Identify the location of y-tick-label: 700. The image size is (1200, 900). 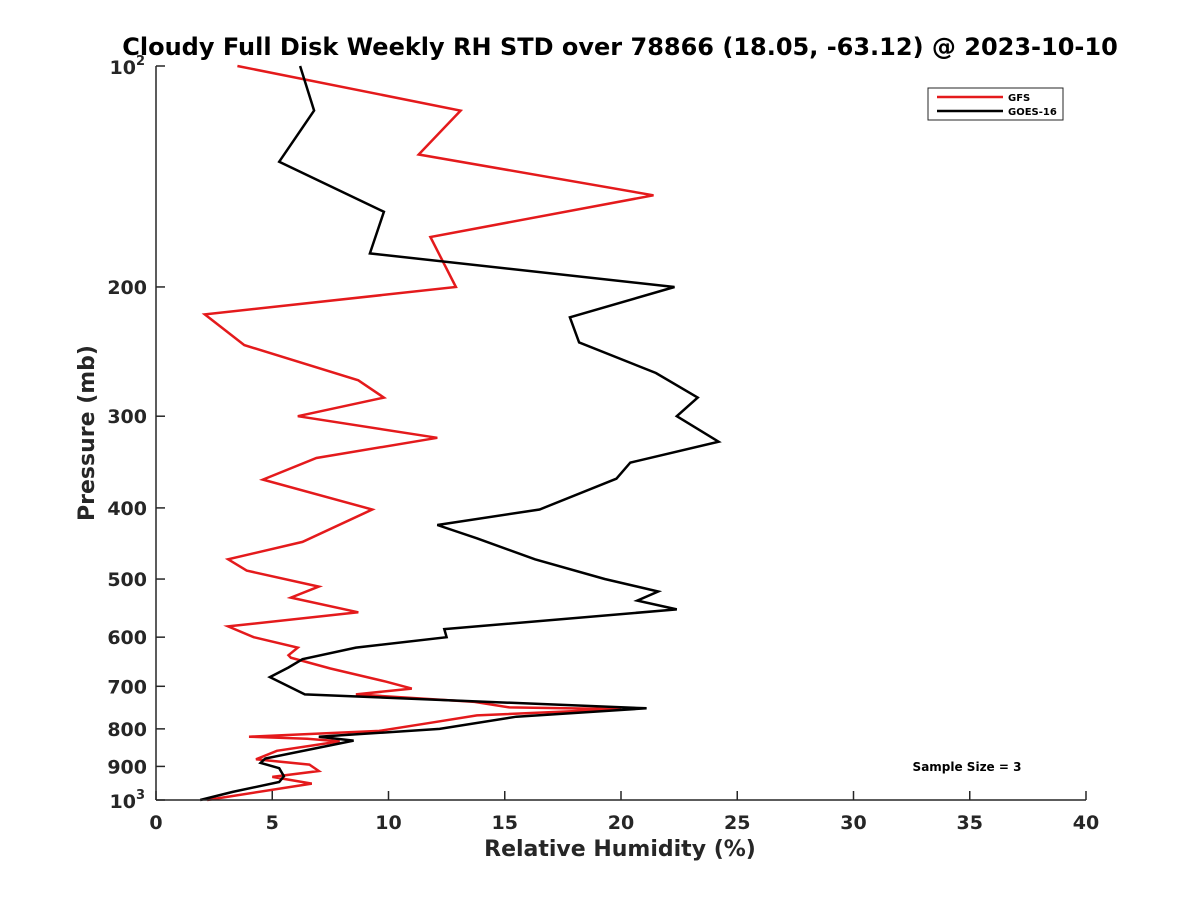
(127, 687).